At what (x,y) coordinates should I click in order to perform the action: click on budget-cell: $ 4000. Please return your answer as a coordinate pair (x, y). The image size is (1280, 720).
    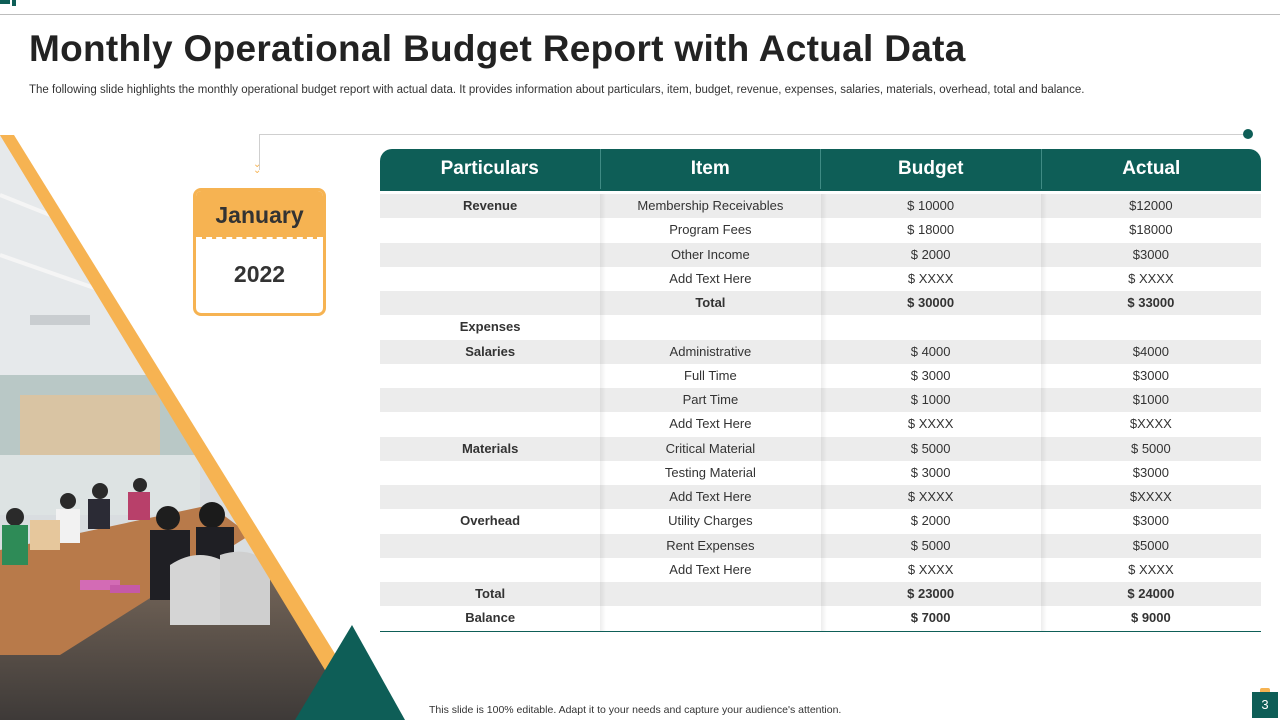
    Looking at the image, I should click on (930, 352).